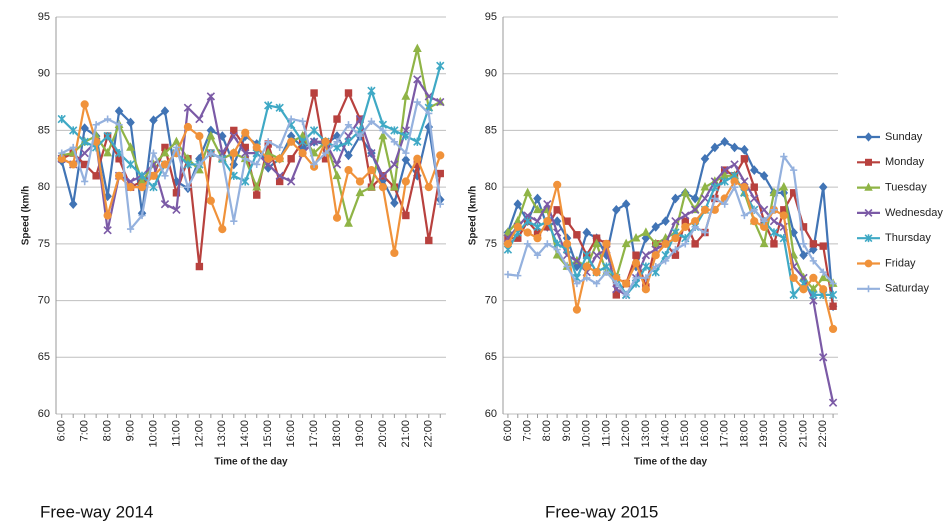  What do you see at coordinates (44, 187) in the screenshot?
I see `y-tick-label: 80` at bounding box center [44, 187].